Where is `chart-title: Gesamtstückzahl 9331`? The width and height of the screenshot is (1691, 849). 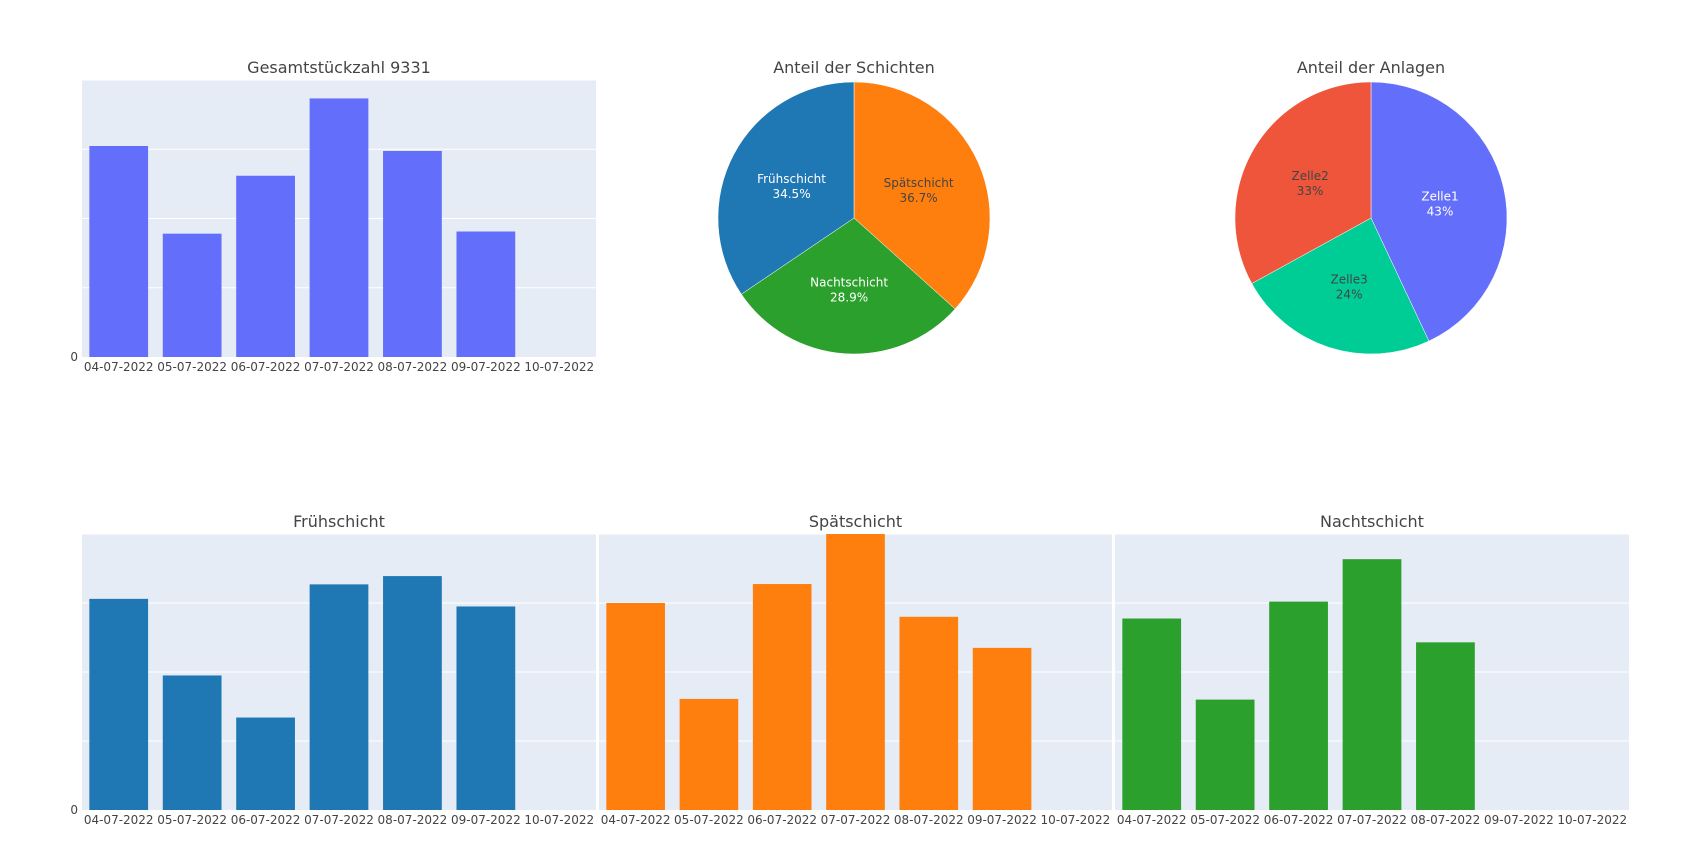 chart-title: Gesamtstückzahl 9331 is located at coordinates (339, 67).